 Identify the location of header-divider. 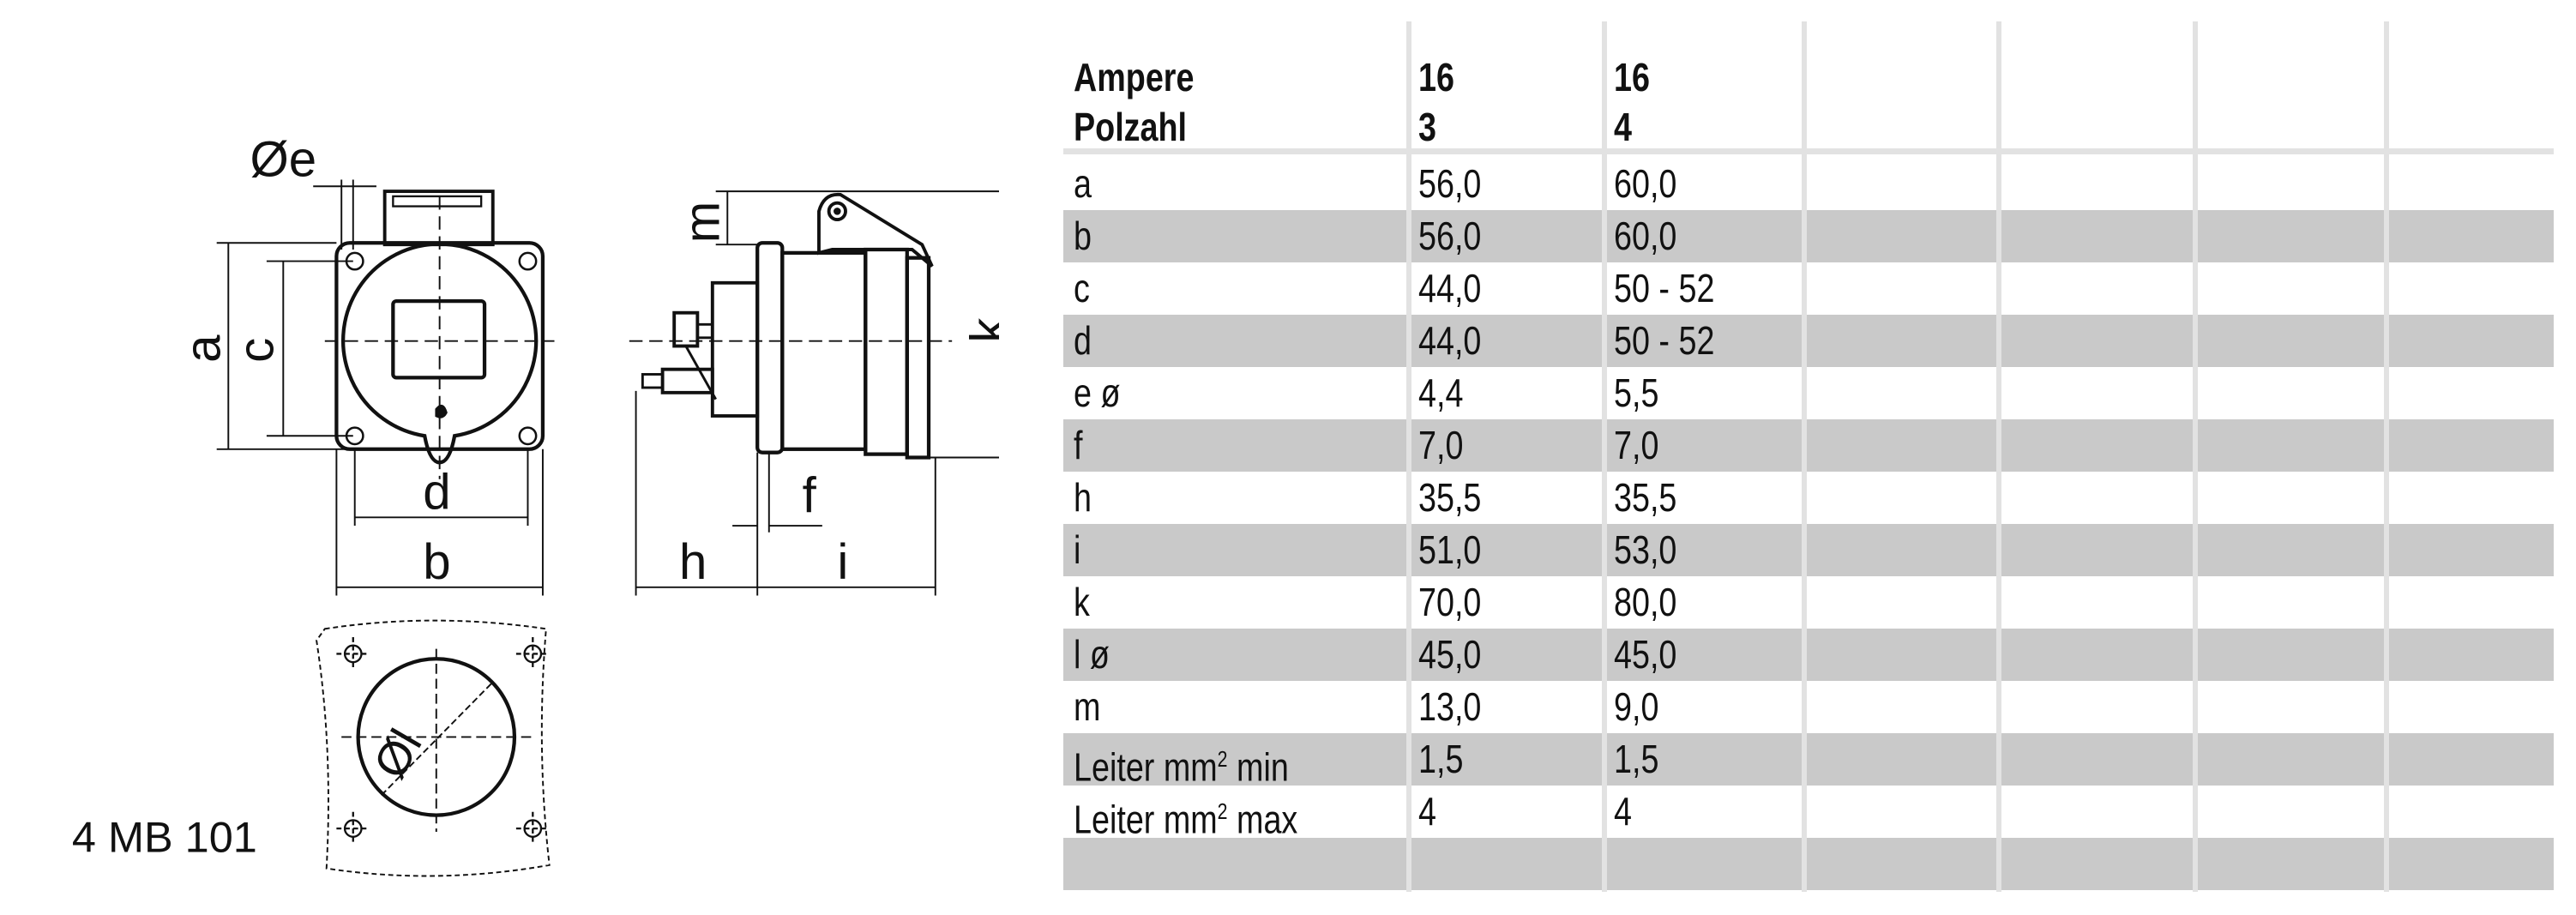
(1808, 151).